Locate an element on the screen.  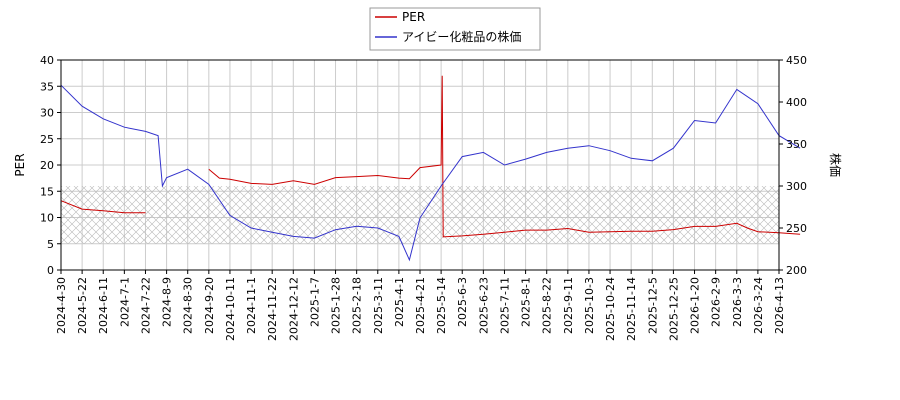
x-tick-label: 2025-4-21 is located at coordinates (420, 305).